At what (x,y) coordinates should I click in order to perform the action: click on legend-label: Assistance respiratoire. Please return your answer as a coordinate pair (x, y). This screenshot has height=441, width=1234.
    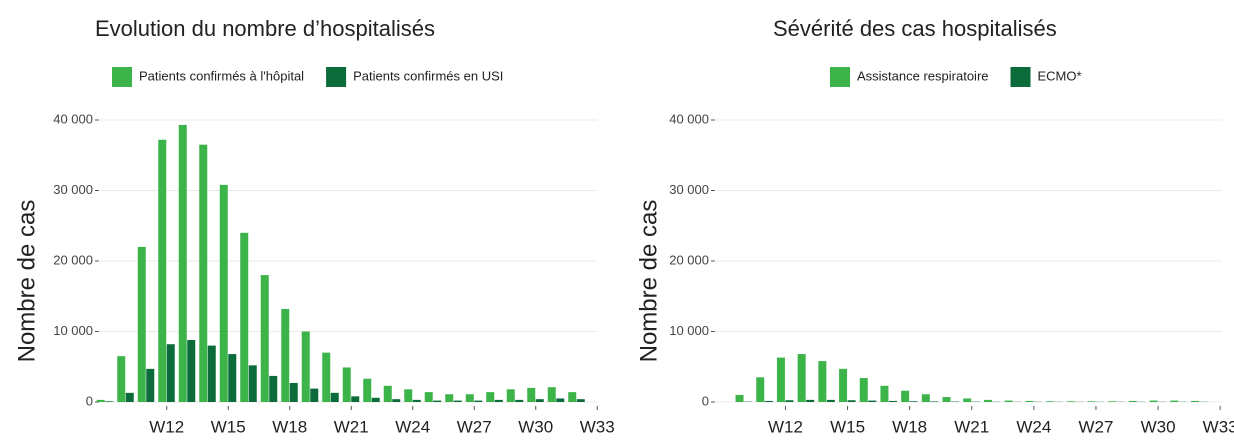
    Looking at the image, I should click on (923, 75).